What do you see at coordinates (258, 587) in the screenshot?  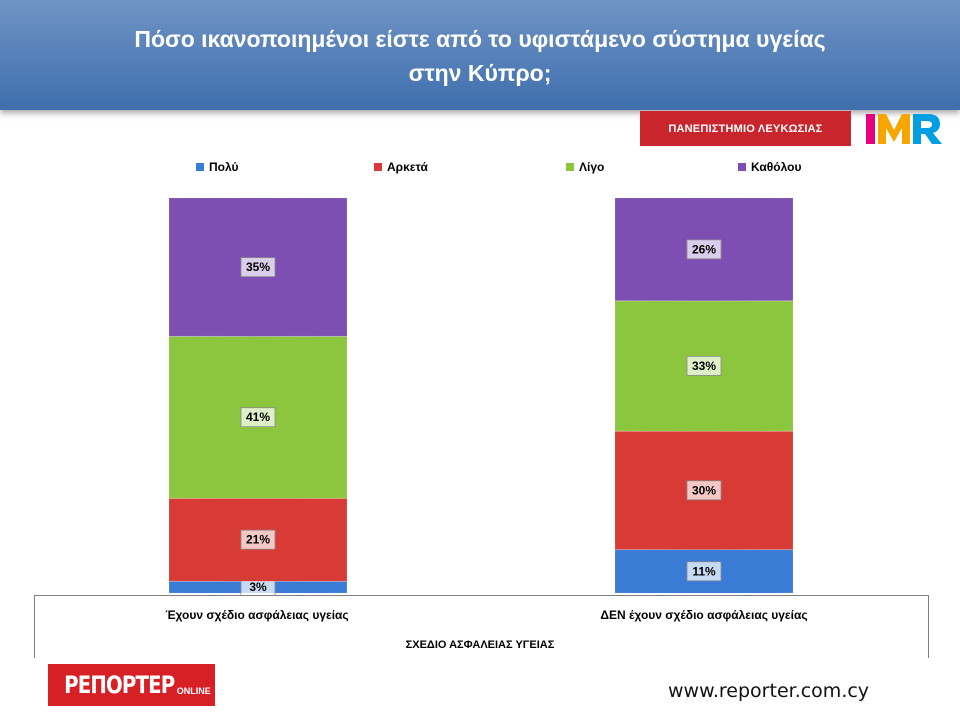 I see `data-label-poly-with-plan: 3%` at bounding box center [258, 587].